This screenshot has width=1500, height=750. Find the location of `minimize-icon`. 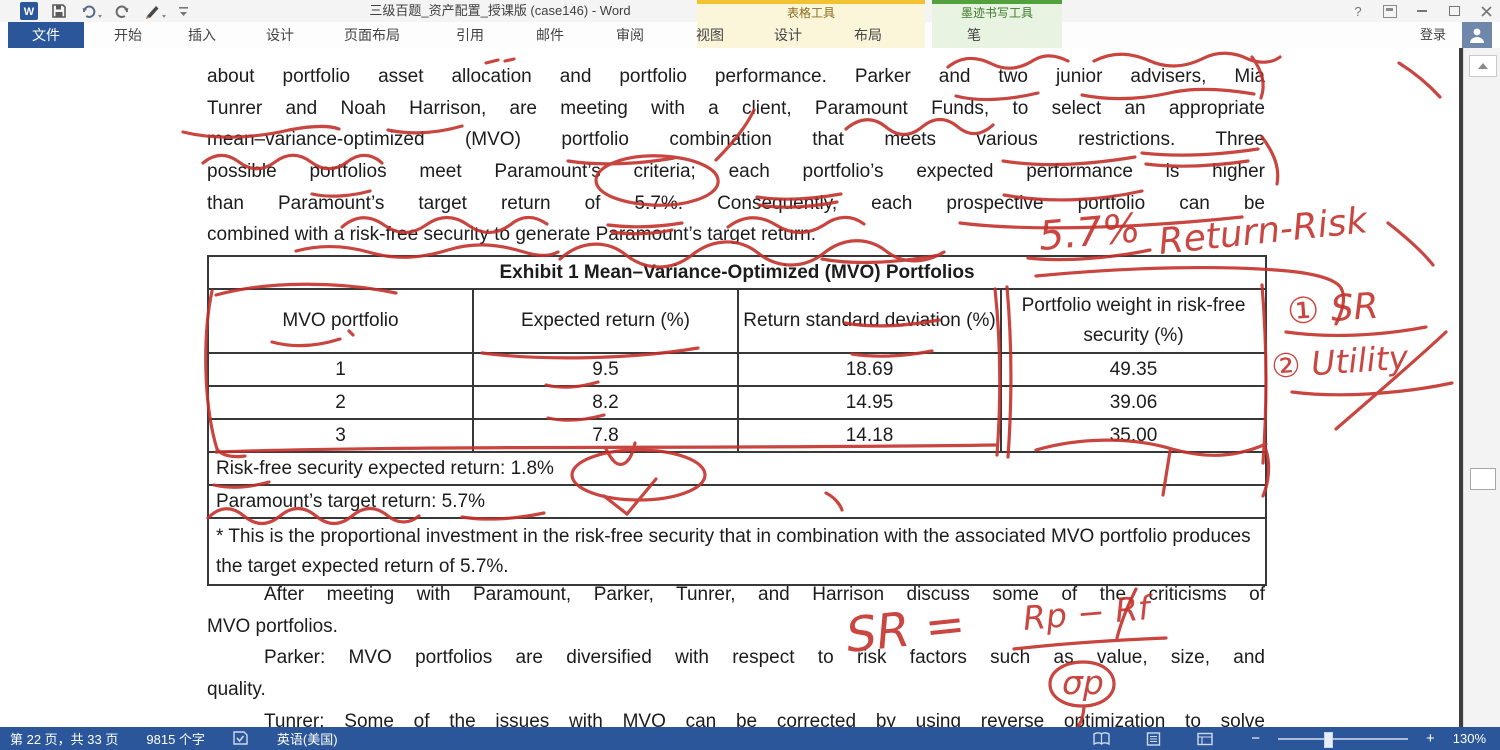

minimize-icon is located at coordinates (1422, 11).